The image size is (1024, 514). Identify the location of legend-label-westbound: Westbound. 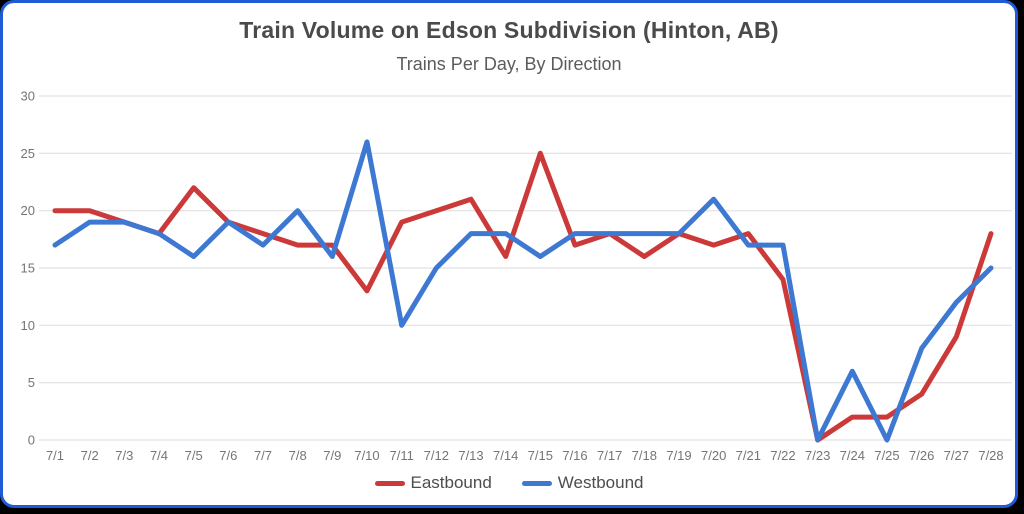
(600, 482).